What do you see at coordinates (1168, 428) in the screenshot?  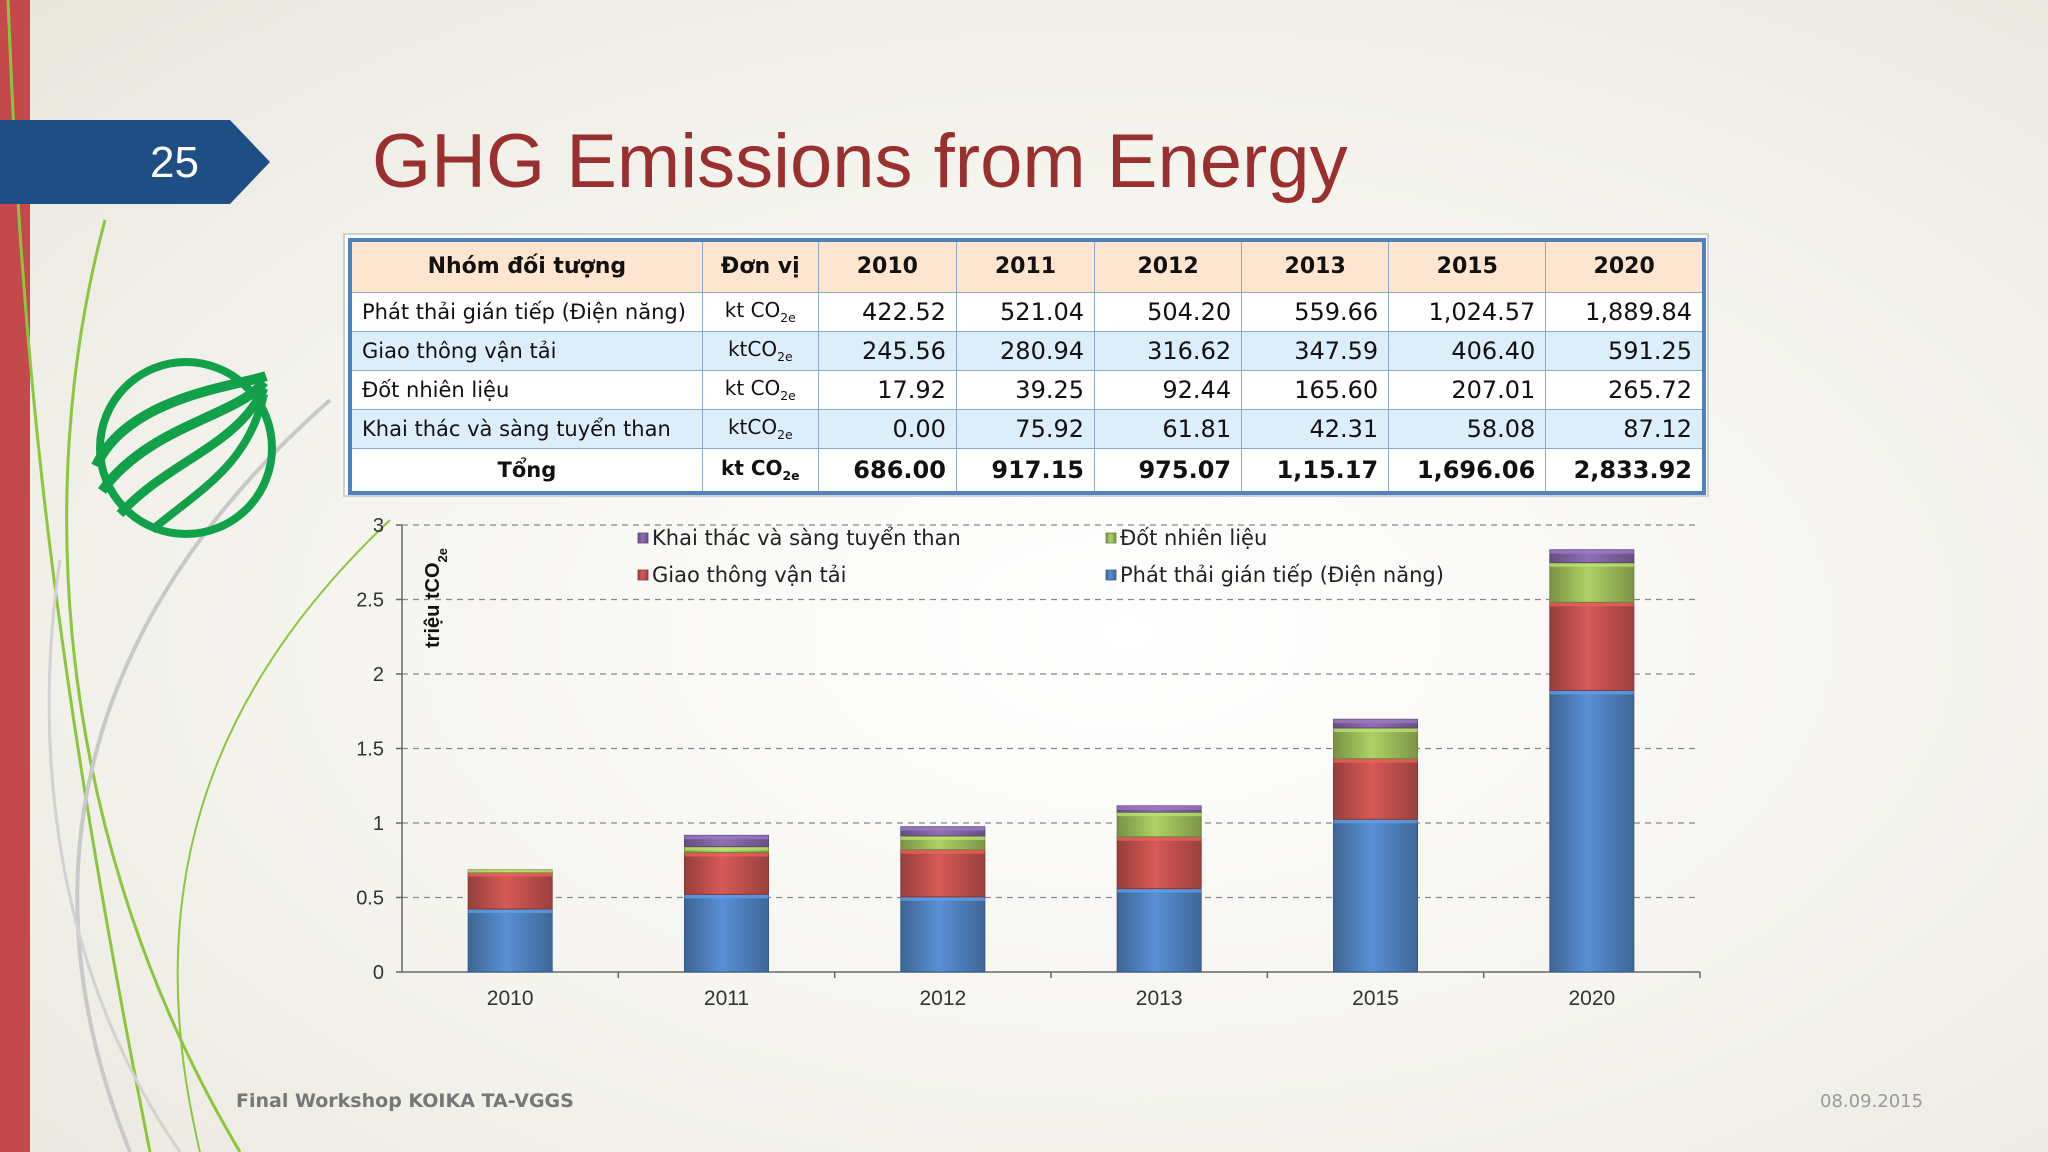 I see `row-value: 61.81` at bounding box center [1168, 428].